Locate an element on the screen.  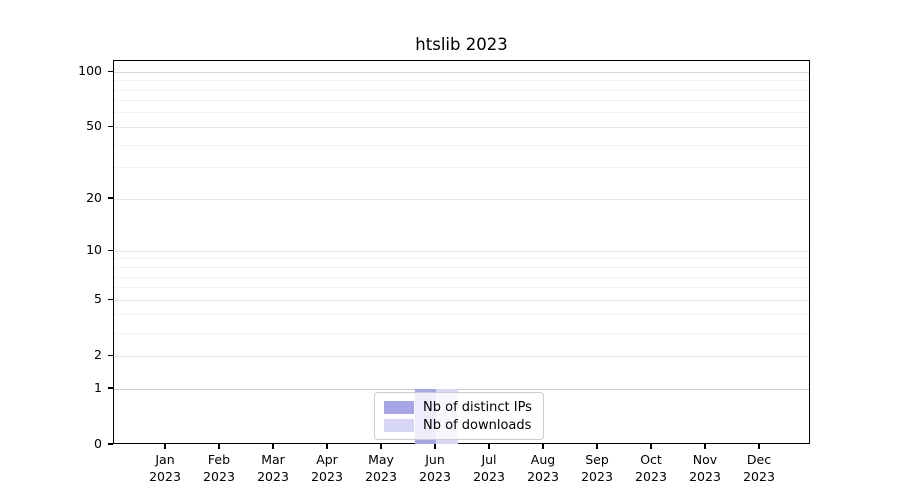
legend-label: Nb of downloads is located at coordinates (477, 425).